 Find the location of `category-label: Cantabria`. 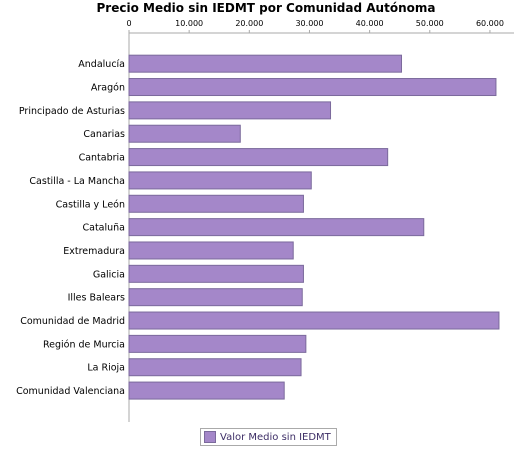

category-label: Cantabria is located at coordinates (102, 158).